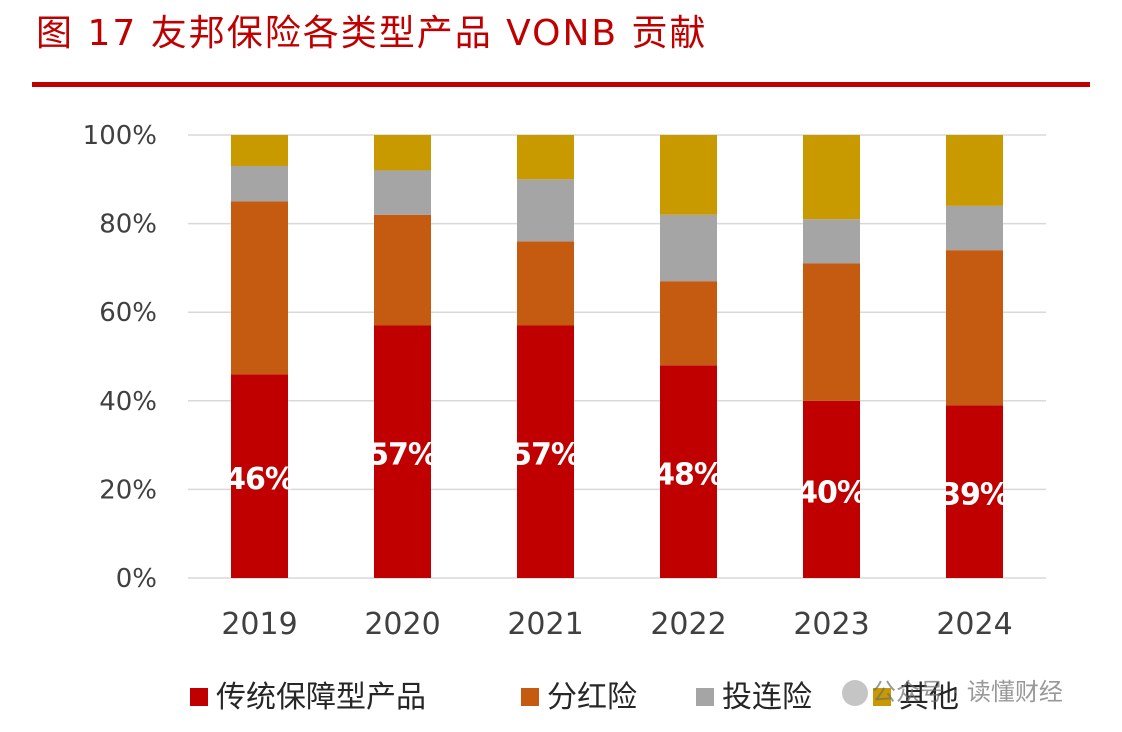  Describe the element at coordinates (974, 624) in the screenshot. I see `x-tick-label: 2024` at that location.